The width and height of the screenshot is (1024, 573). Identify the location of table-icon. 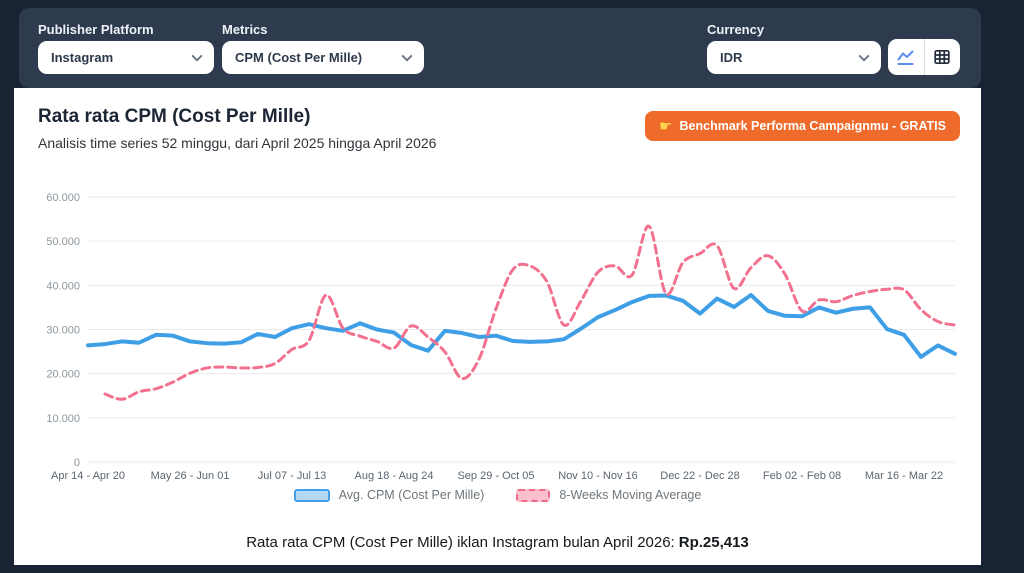
(942, 57).